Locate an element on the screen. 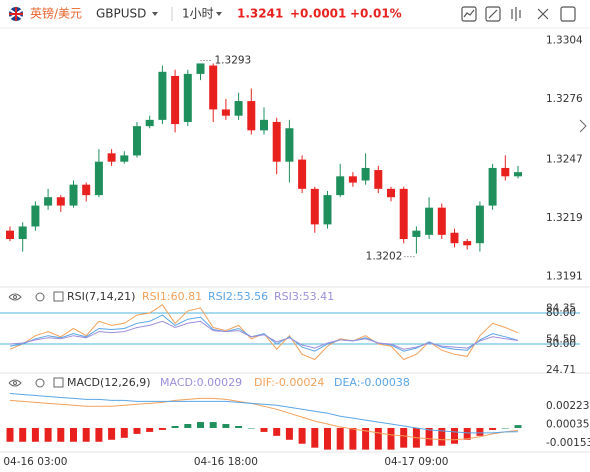  y-tick-label: 1.3191 is located at coordinates (564, 277).